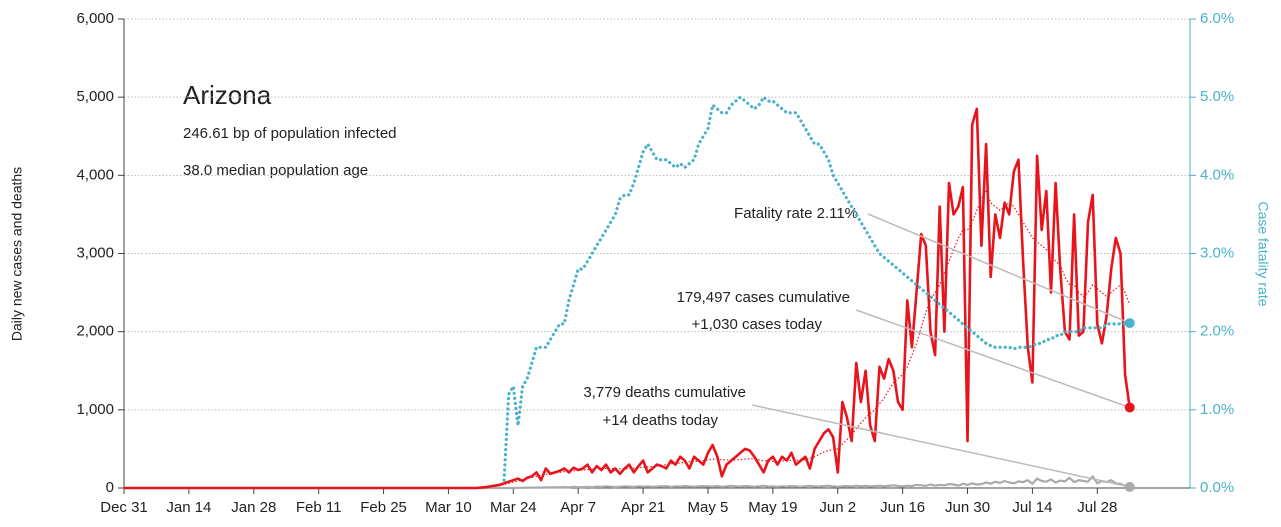 The image size is (1281, 527). I want to click on x-tick-label: May 5, so click(708, 507).